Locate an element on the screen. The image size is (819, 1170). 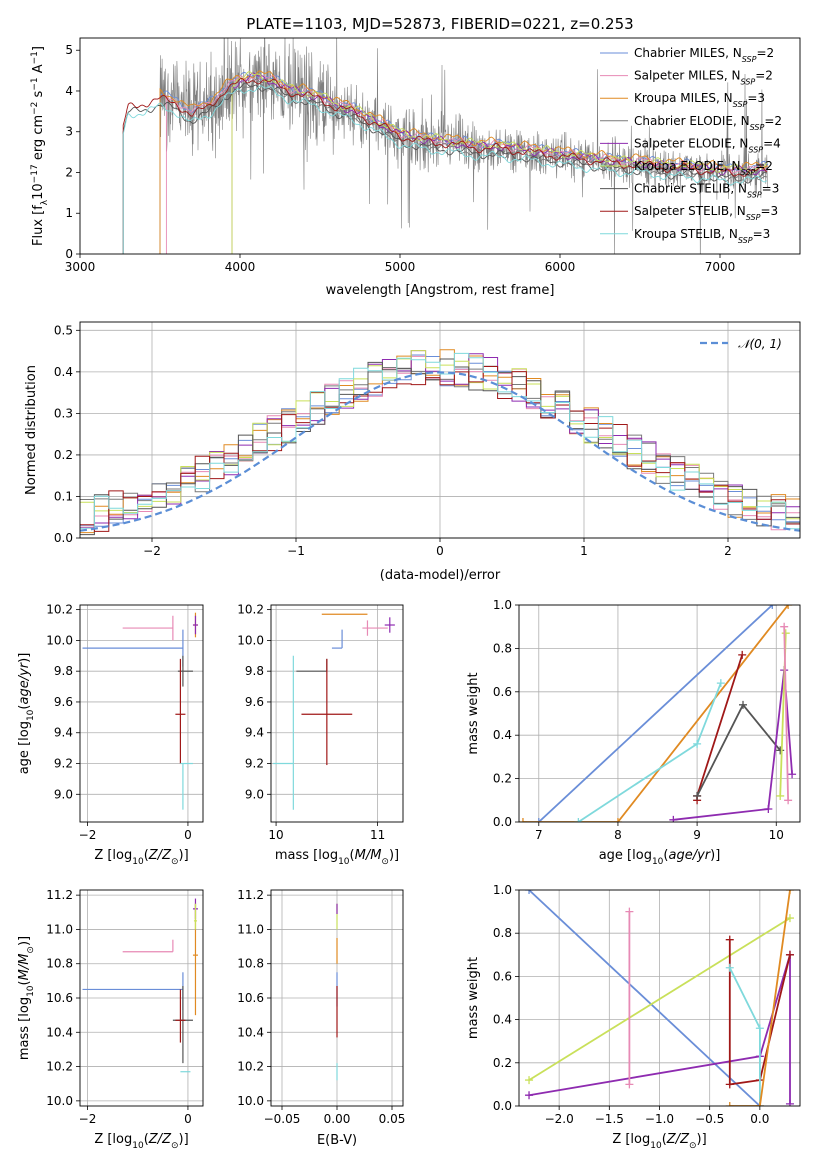
y-tick-label: 3 is located at coordinates (69, 132).